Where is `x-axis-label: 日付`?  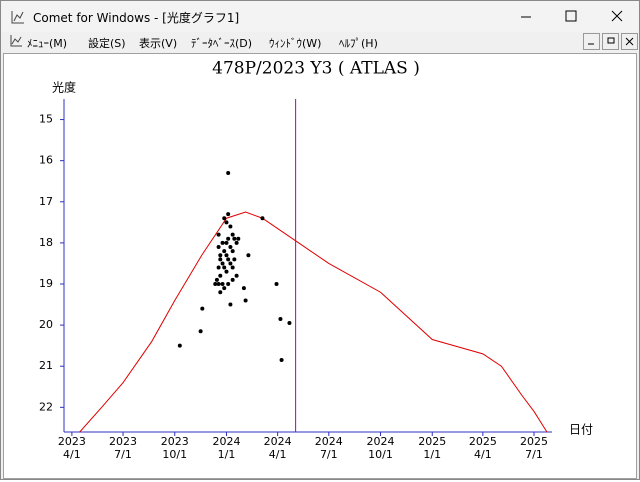
x-axis-label: 日付 is located at coordinates (581, 430).